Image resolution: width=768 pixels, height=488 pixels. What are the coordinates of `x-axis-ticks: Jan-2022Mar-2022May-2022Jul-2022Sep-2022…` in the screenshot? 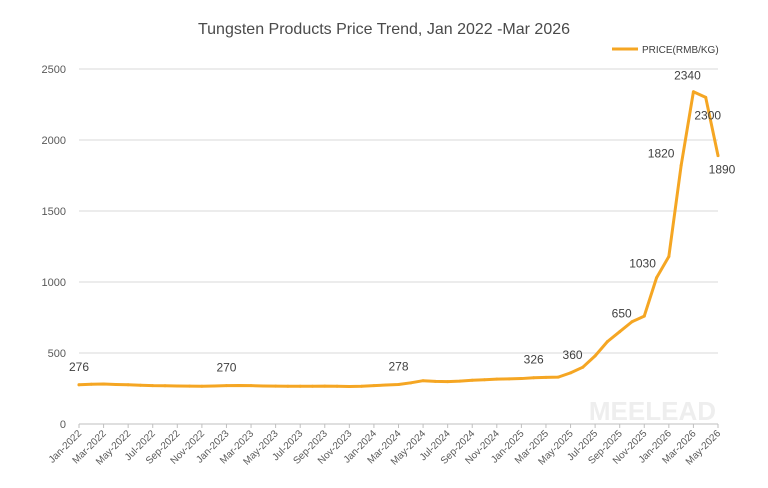 It's located at (385, 446).